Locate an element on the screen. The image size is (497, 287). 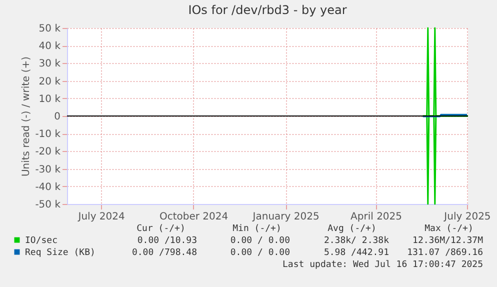
text: 12.36M/12.37M is located at coordinates (448, 241).